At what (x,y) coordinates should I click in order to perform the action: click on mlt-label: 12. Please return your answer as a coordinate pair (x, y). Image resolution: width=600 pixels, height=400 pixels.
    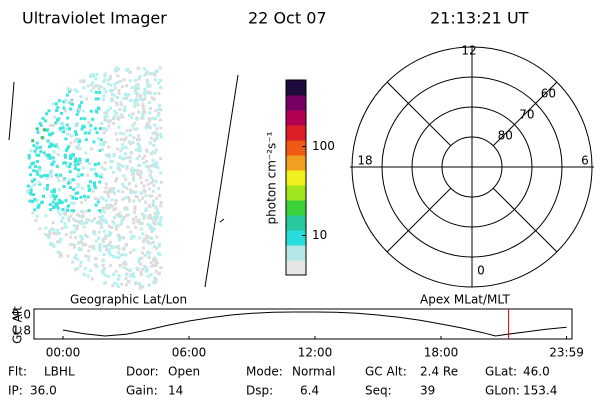
    Looking at the image, I should click on (468, 51).